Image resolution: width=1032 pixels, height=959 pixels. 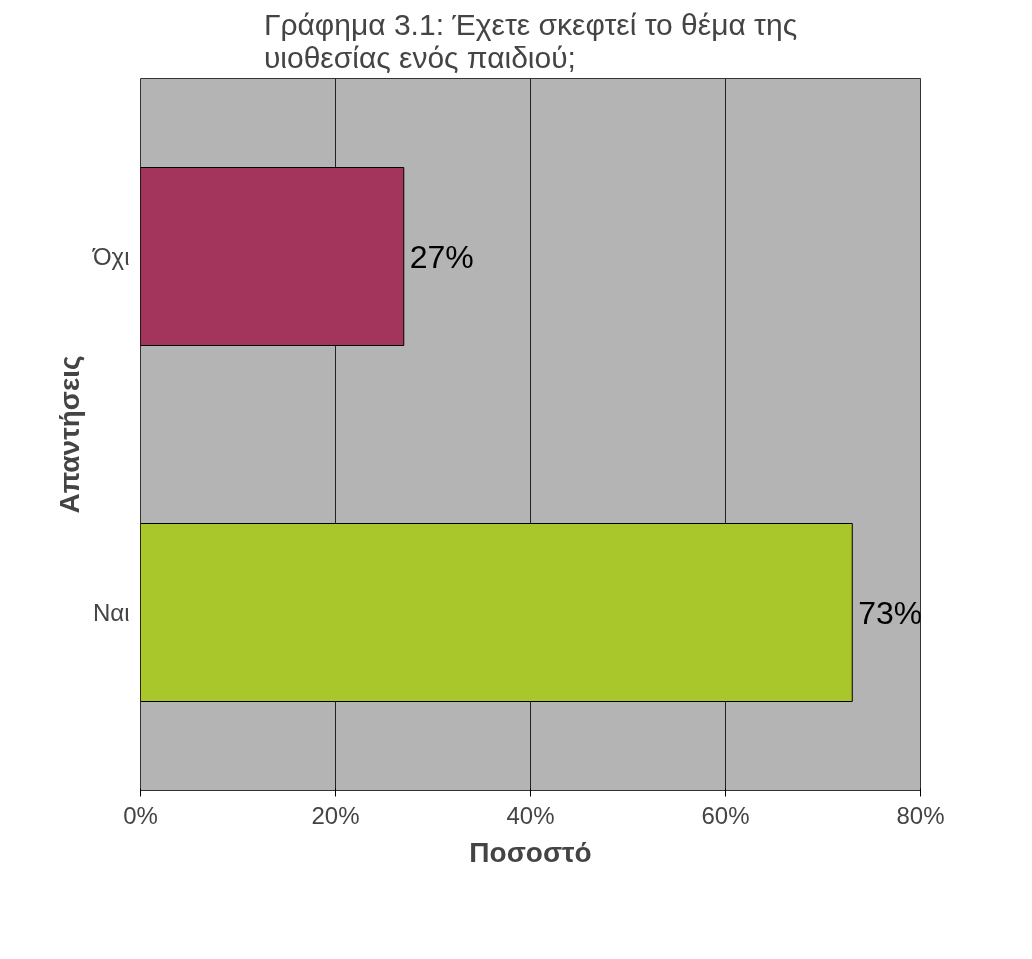 I want to click on data-label: 27%, so click(x=441, y=256).